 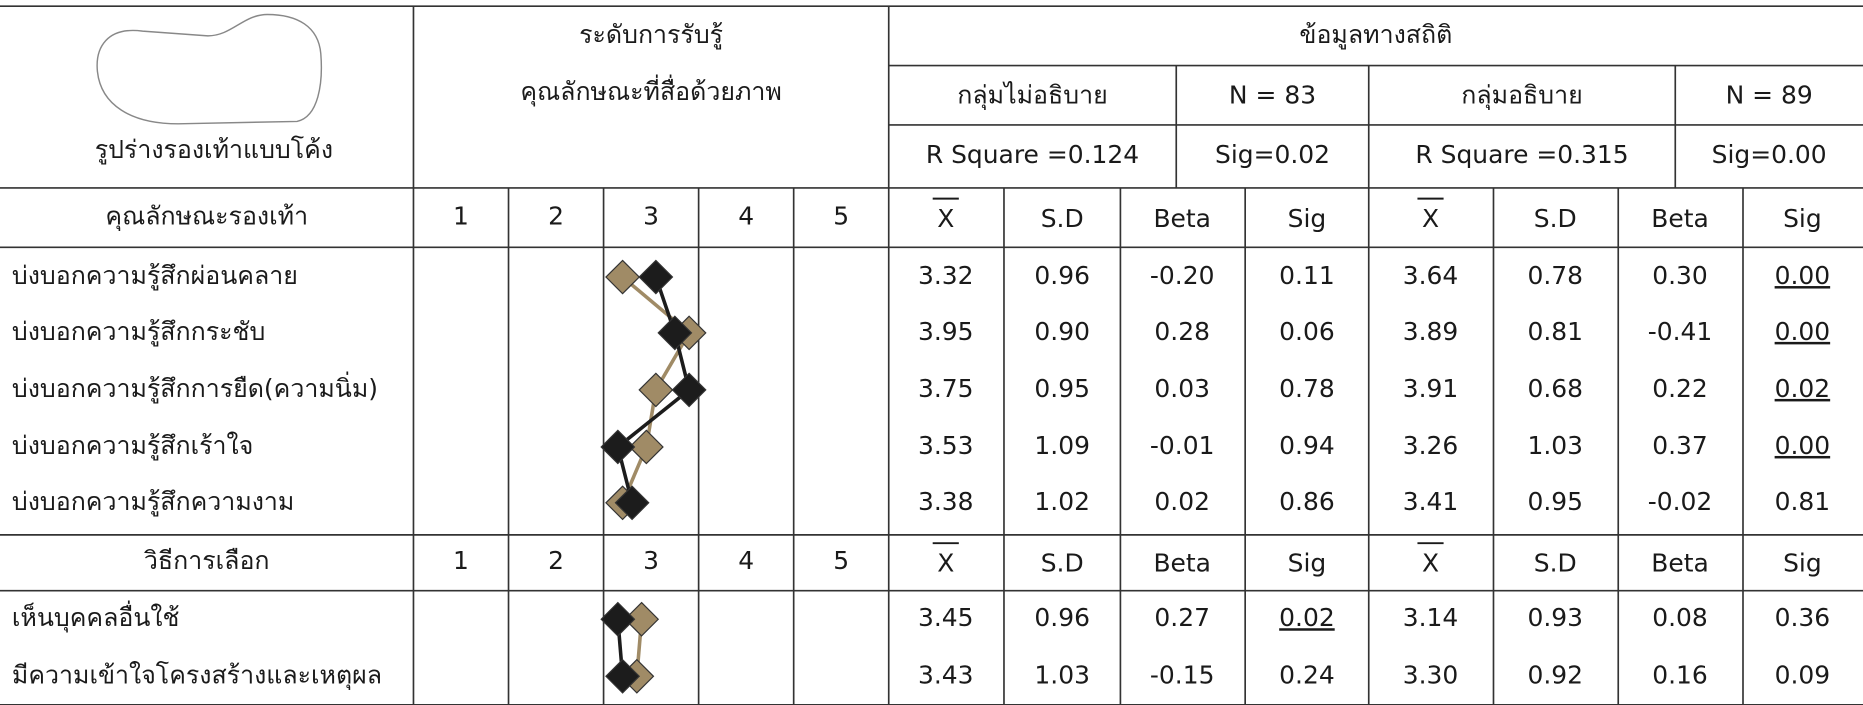 What do you see at coordinates (1307, 275) in the screenshot?
I see `stat-value: 0.11` at bounding box center [1307, 275].